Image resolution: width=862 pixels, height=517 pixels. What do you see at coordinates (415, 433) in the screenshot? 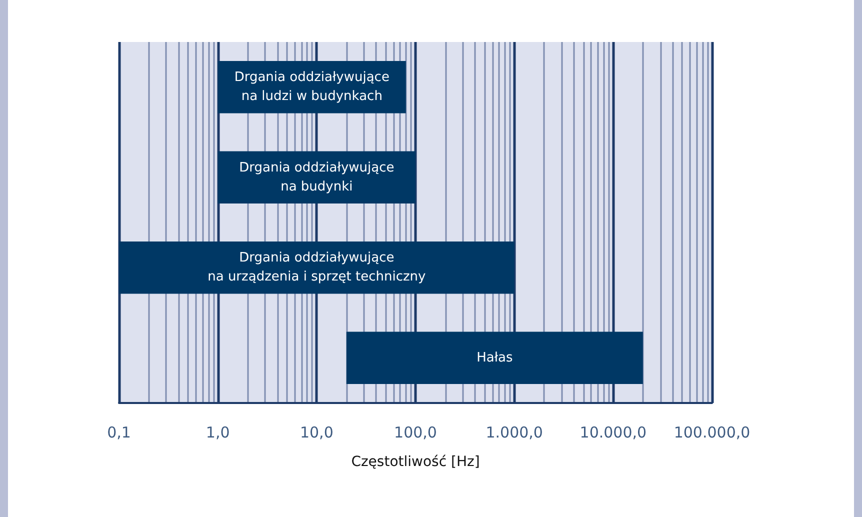
I see `x-tick-label: 100,0` at bounding box center [415, 433].